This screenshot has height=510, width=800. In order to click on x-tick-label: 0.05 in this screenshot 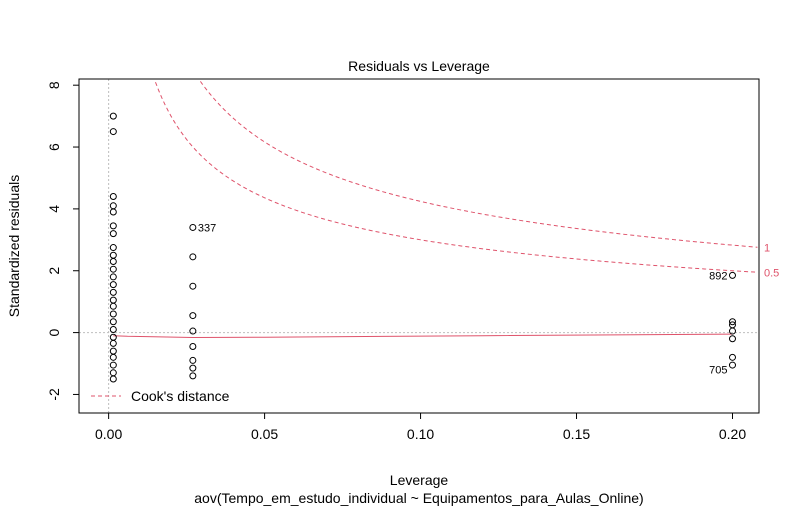, I will do `click(264, 434)`.